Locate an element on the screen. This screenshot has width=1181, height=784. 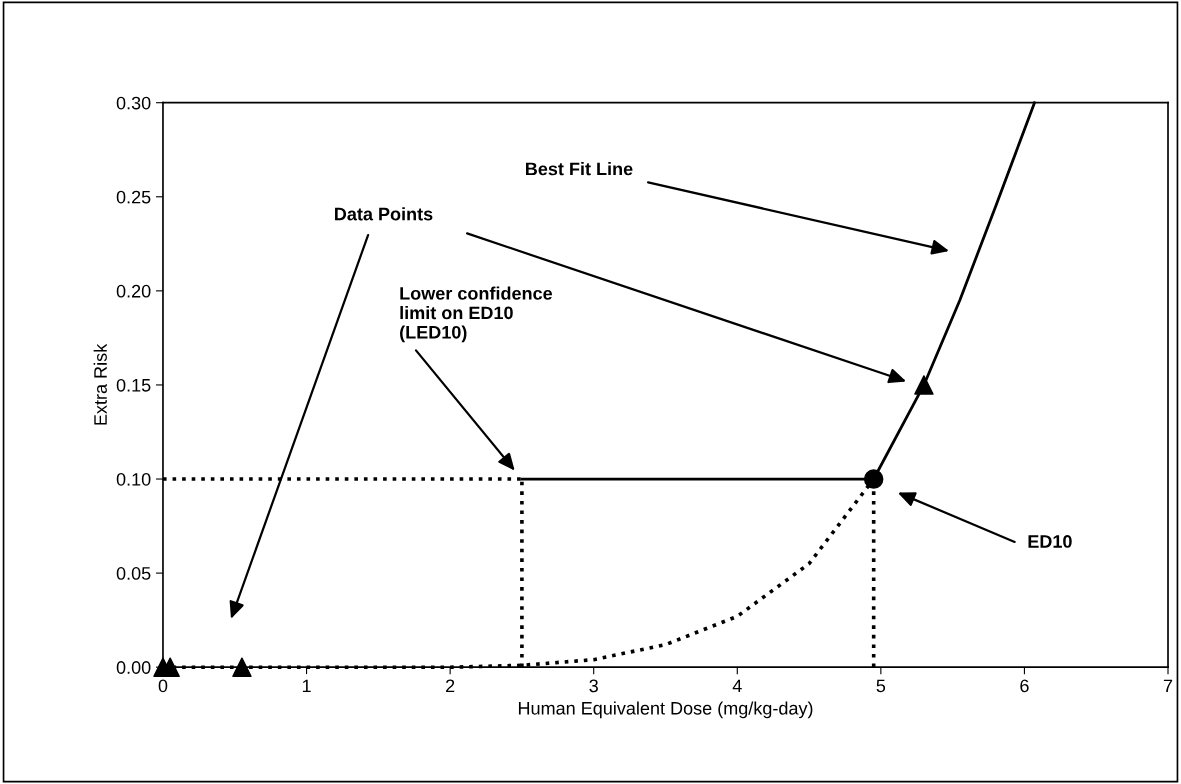
y-tick-label: 0.20 is located at coordinates (133, 291).